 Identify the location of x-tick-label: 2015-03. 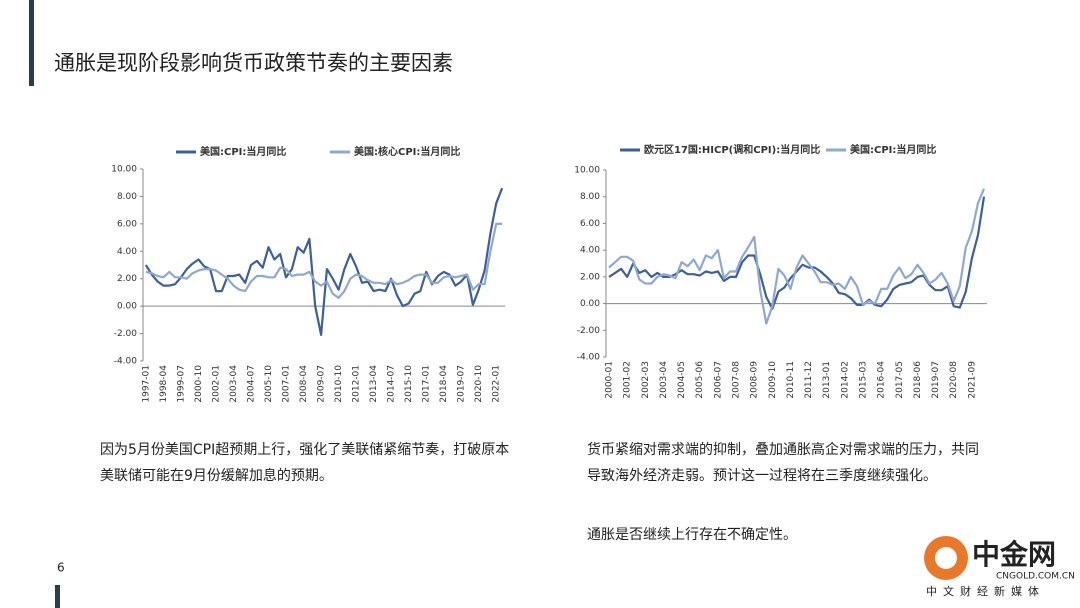
(864, 380).